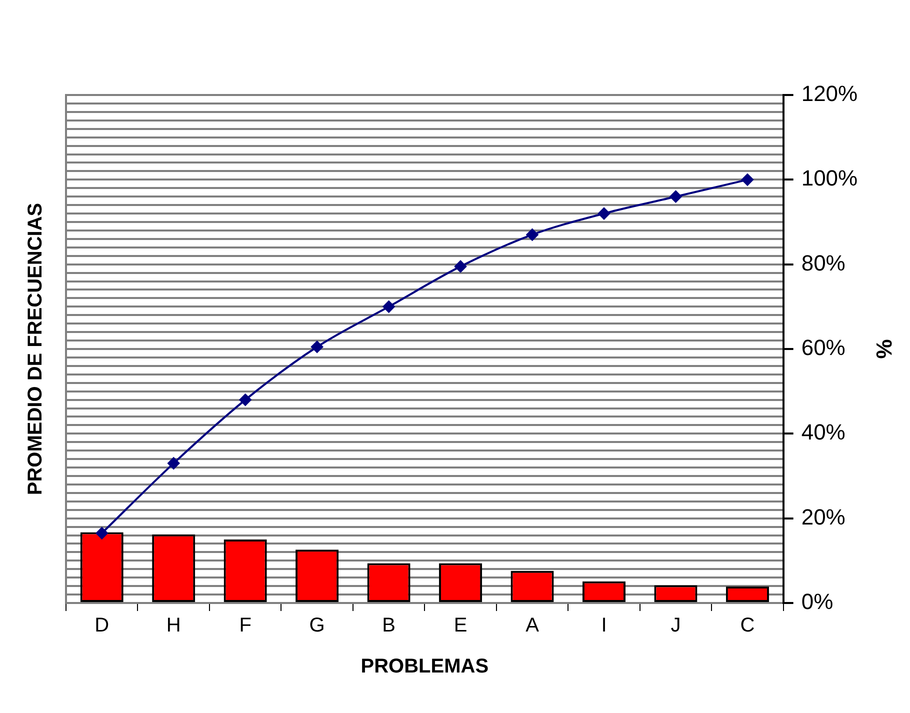 The width and height of the screenshot is (910, 713). I want to click on x-tick-label: H, so click(173, 625).